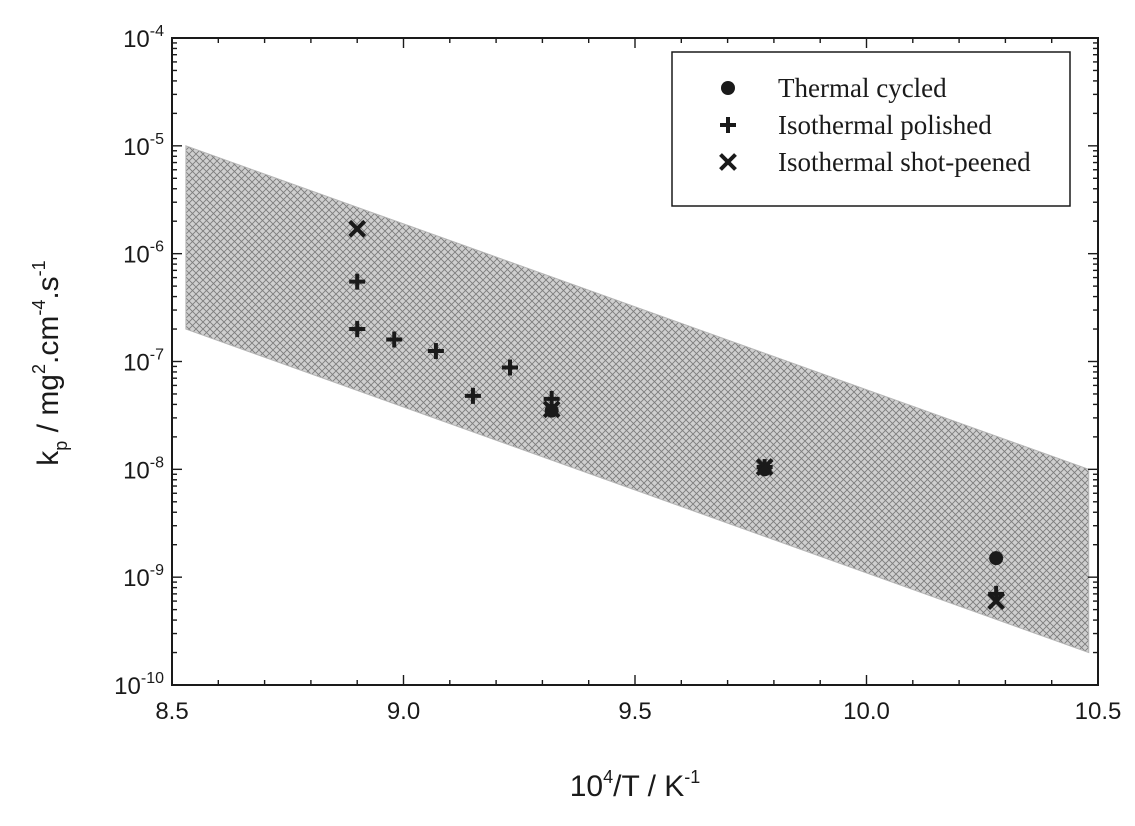  Describe the element at coordinates (403, 711) in the screenshot. I see `x-tick-label: 9.0` at that location.